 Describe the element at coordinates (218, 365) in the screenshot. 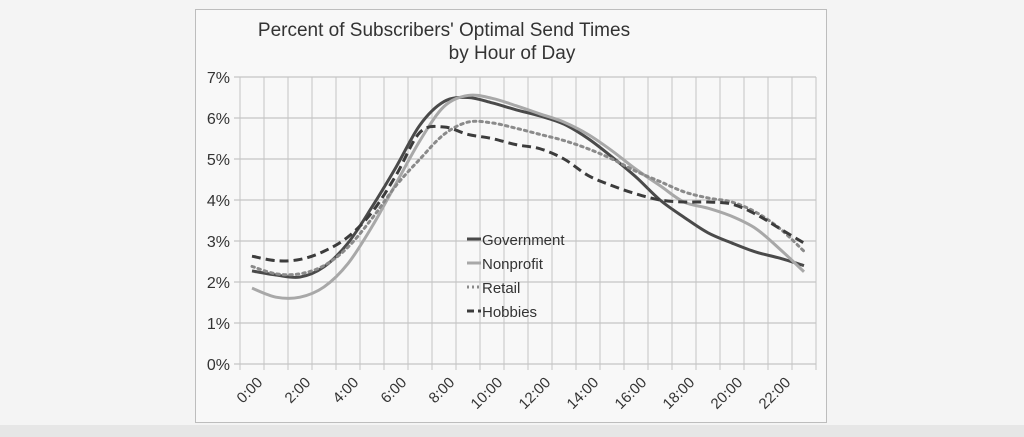

I see `y-tick-label: 0%` at that location.